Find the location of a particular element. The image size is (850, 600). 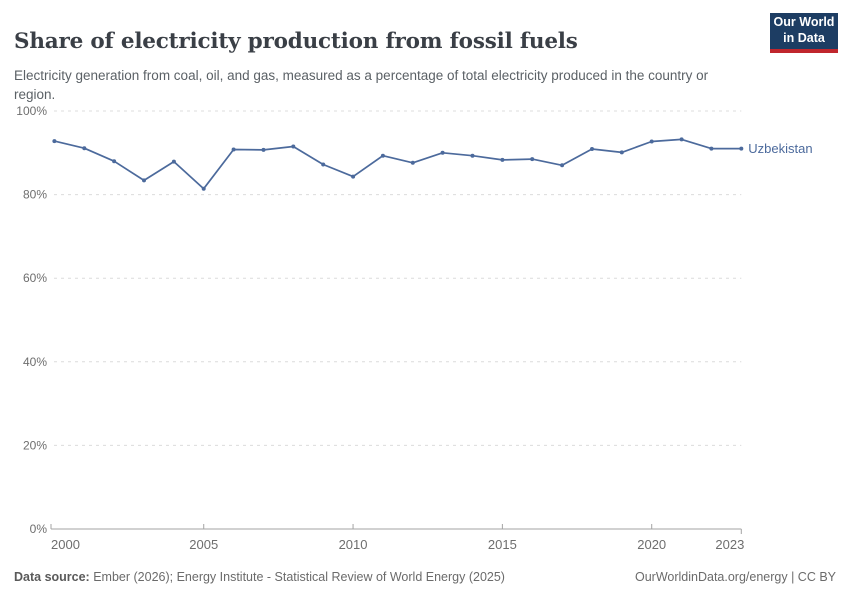

x-axis-tick-label: 2023 is located at coordinates (729, 544).